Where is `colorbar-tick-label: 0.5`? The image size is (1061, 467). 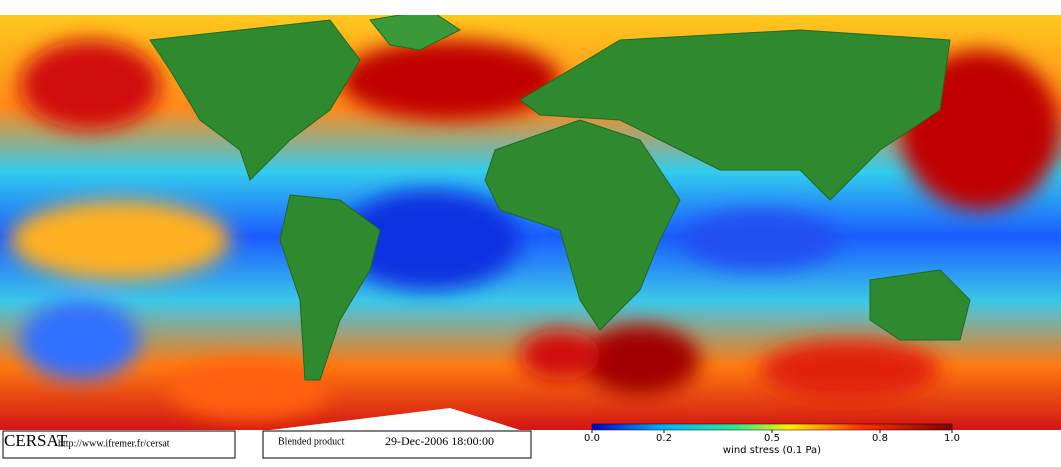 colorbar-tick-label: 0.5 is located at coordinates (772, 438).